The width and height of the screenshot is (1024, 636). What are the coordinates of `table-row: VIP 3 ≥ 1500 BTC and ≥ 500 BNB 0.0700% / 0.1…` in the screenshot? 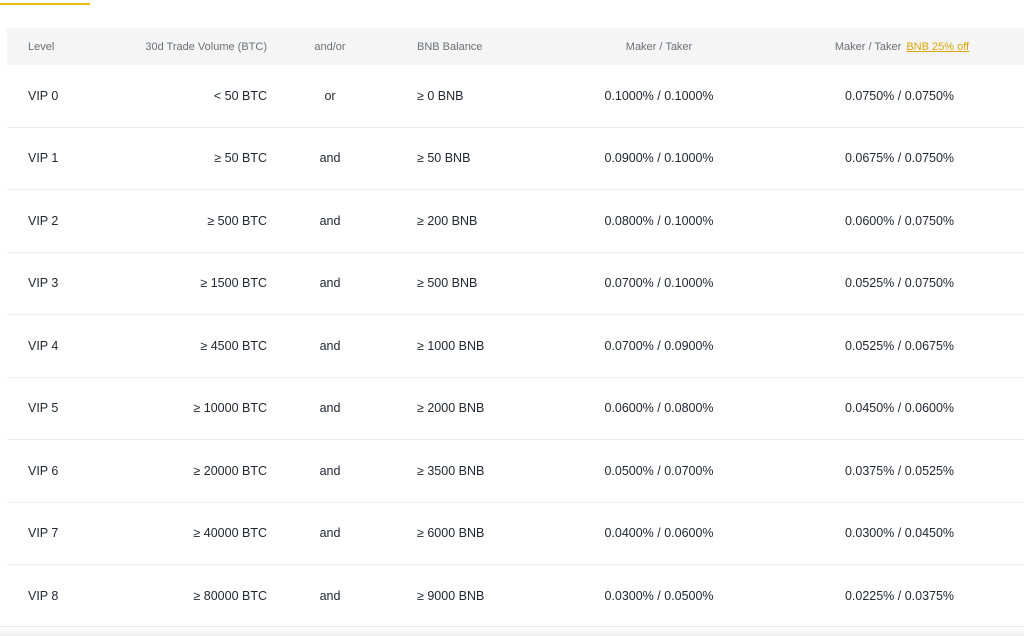 It's located at (515, 284).